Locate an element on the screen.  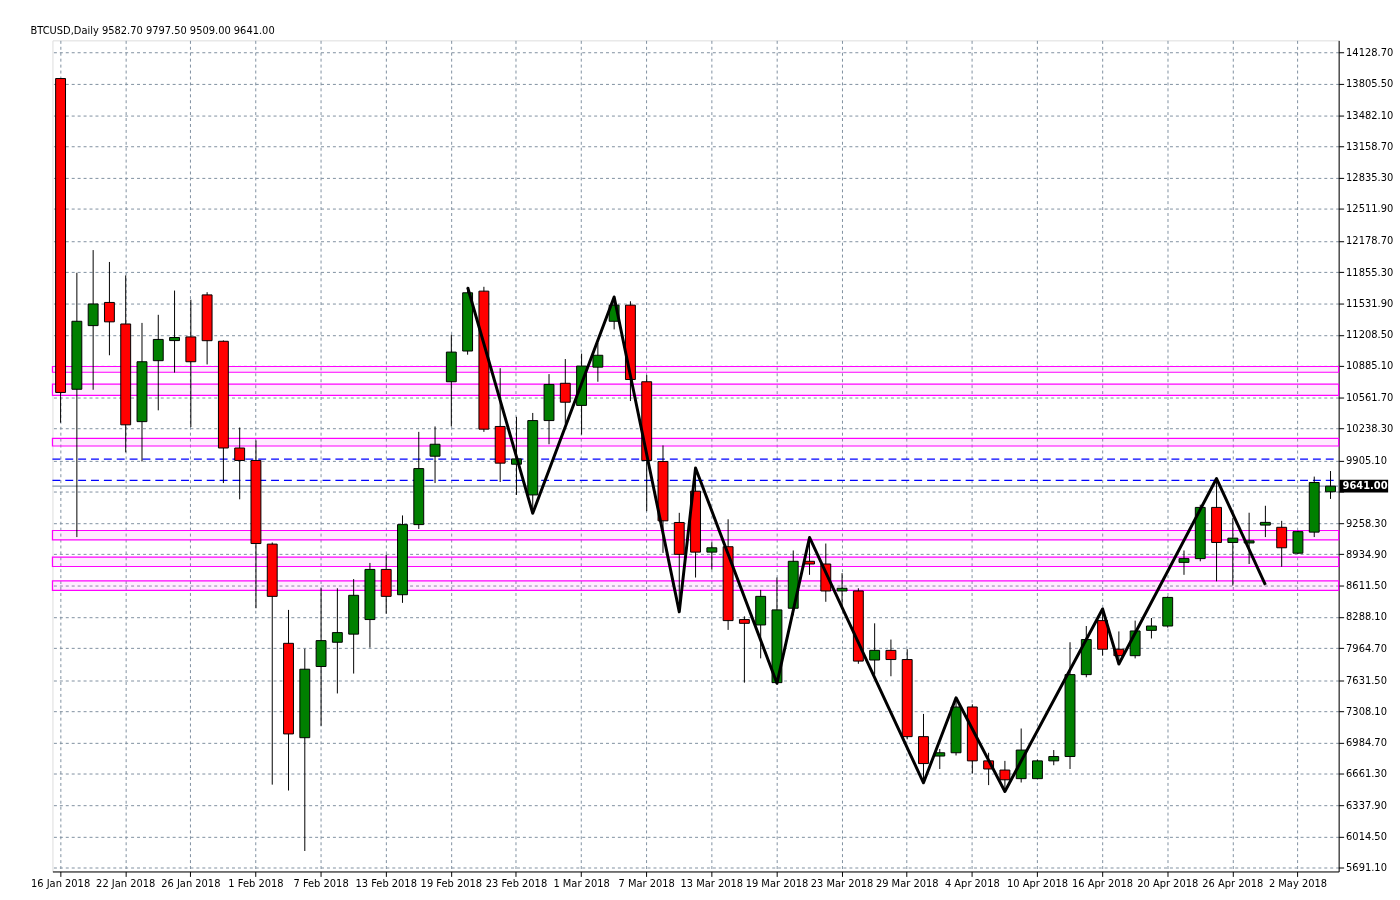
x-tick-label: 22 Jan 2018 is located at coordinates (126, 883).